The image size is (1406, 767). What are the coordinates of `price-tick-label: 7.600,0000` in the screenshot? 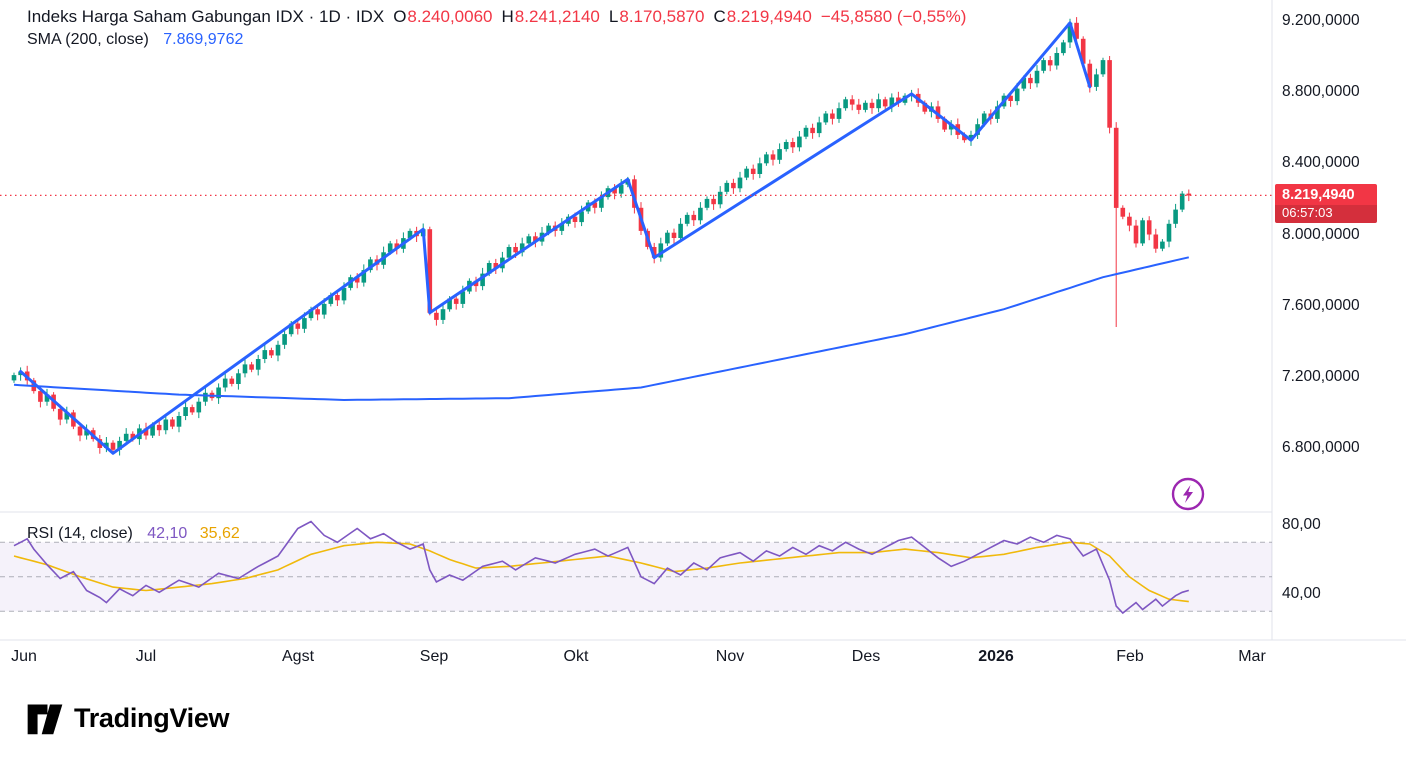 It's located at (1321, 305).